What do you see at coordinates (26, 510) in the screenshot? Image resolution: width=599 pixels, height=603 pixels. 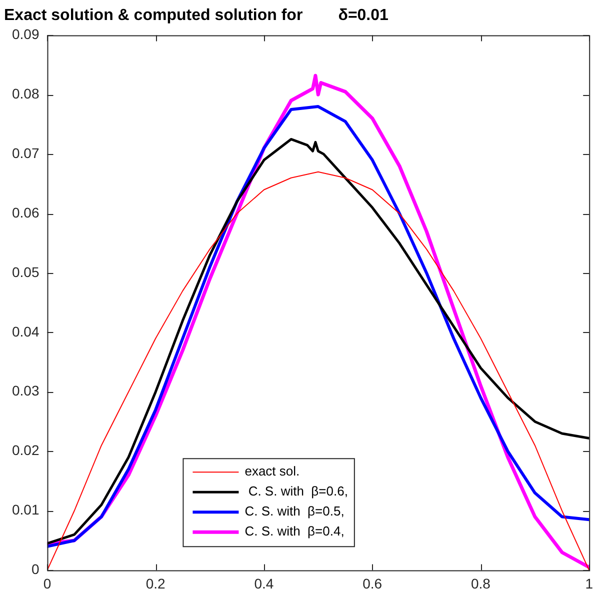 I see `y-tick-label: 0.01` at bounding box center [26, 510].